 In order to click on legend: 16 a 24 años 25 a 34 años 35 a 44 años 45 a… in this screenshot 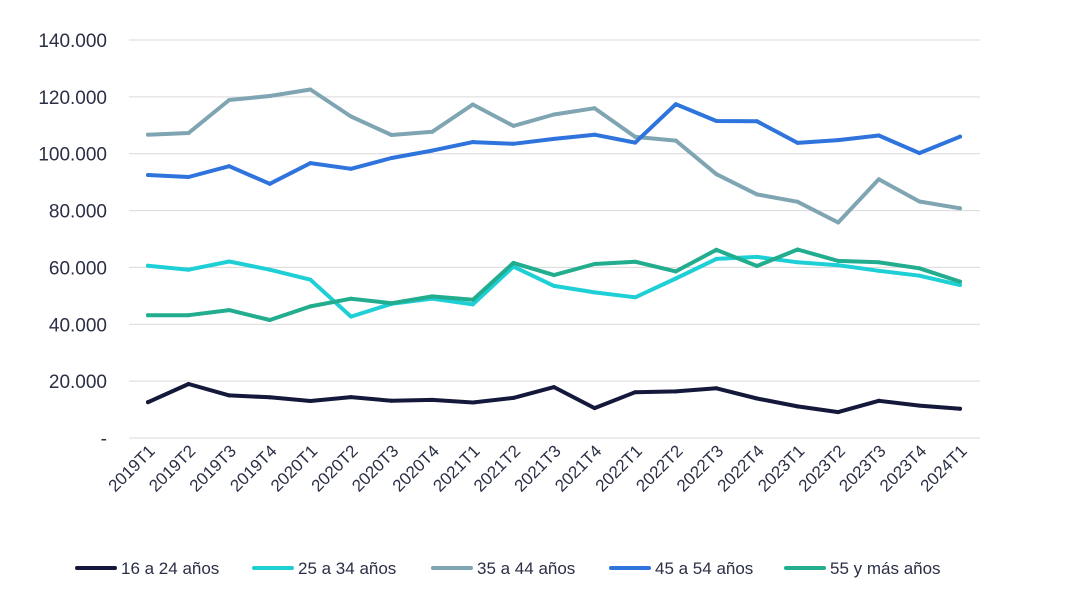, I will do `click(508, 568)`.